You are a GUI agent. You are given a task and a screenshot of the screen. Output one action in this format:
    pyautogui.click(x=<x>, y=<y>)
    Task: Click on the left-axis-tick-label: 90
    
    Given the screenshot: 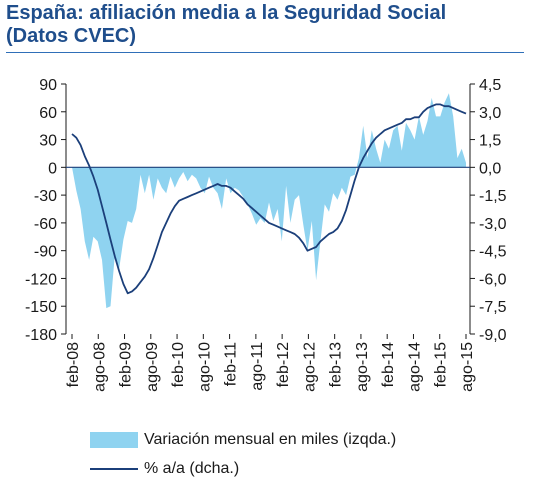 What is the action you would take?
    pyautogui.click(x=48, y=85)
    